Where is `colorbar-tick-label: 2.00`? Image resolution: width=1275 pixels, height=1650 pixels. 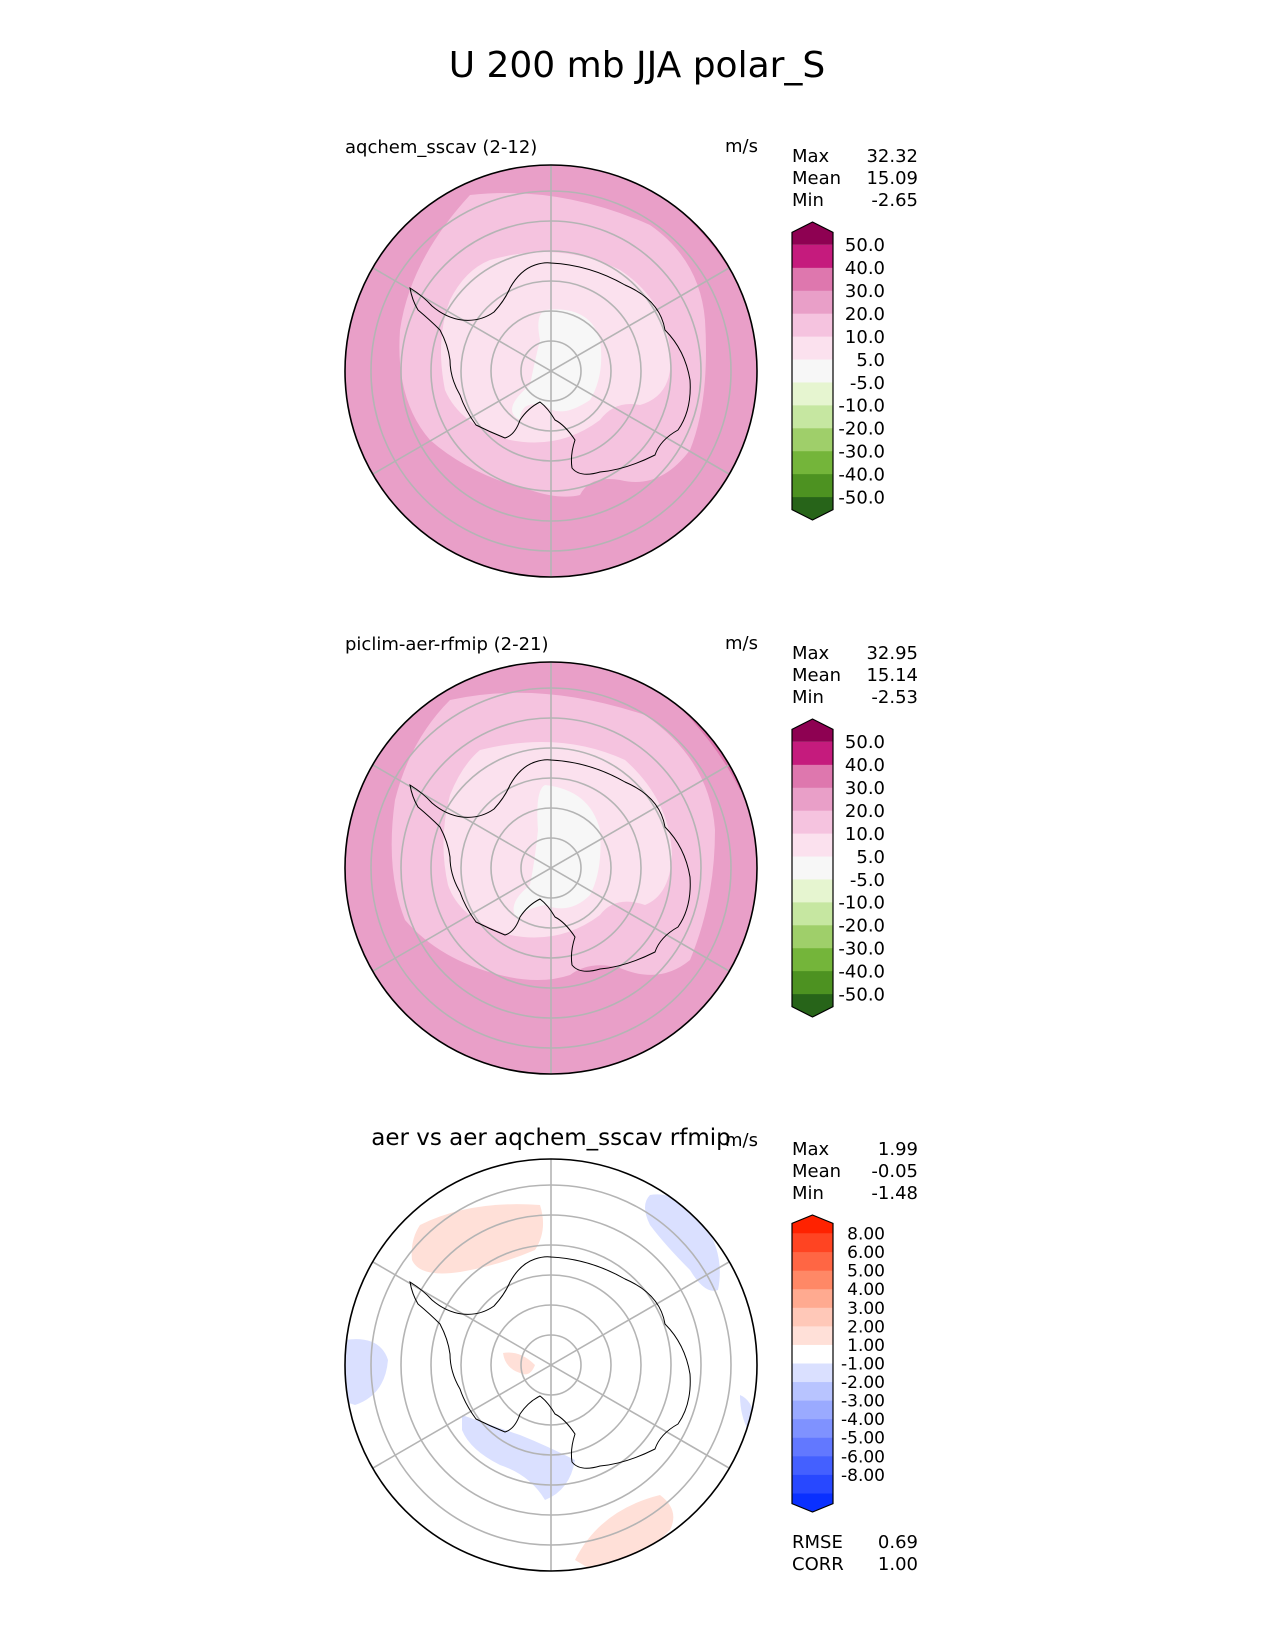 colorbar-tick-label: 2.00 is located at coordinates (866, 1327).